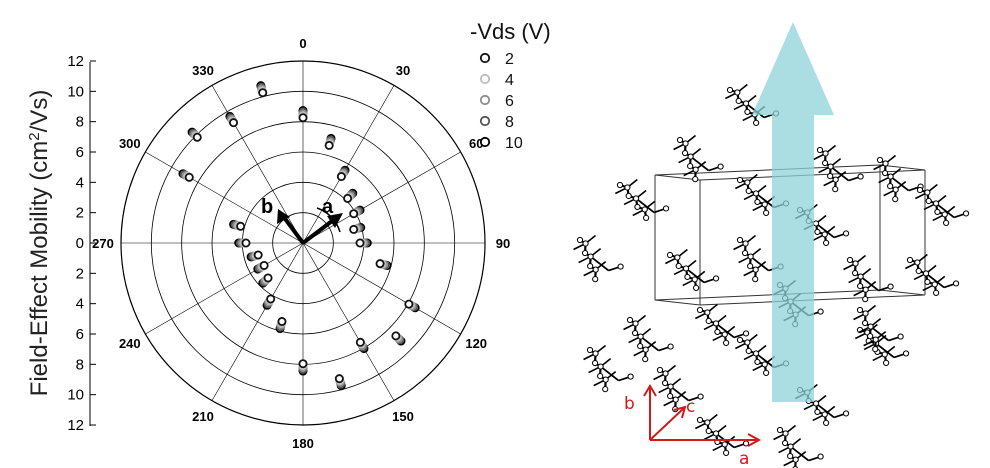 Image resolution: width=990 pixels, height=468 pixels. Describe the element at coordinates (509, 80) in the screenshot. I see `legend-label: 4` at that location.